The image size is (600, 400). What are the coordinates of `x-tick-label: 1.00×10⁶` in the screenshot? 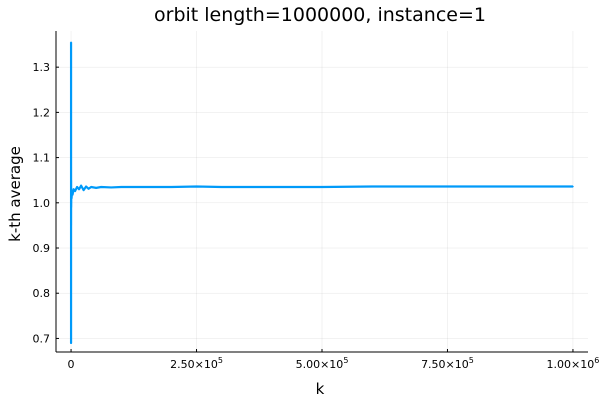 It's located at (573, 363).